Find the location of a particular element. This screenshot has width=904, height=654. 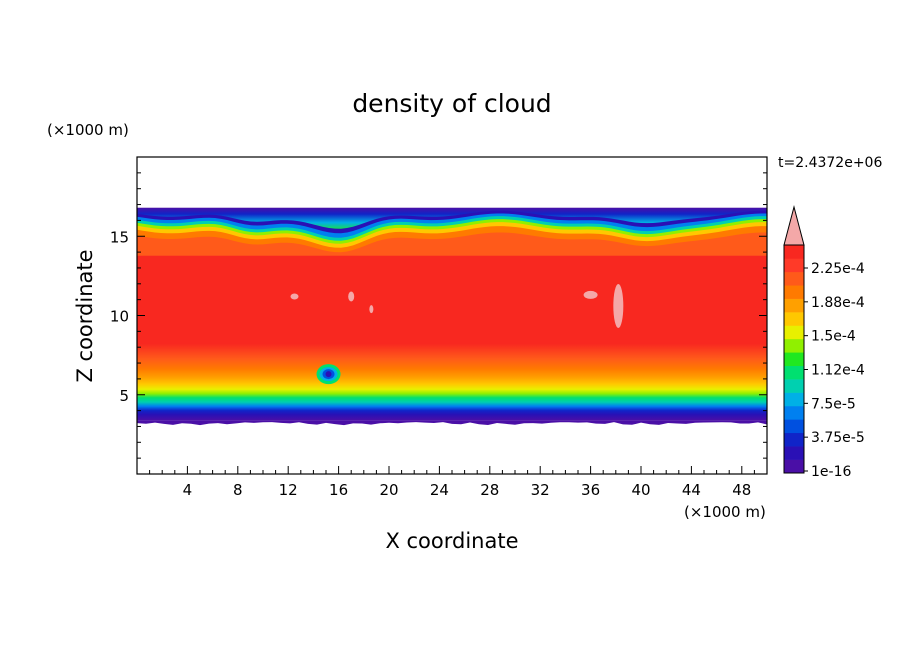

x-axis-ticks: 4 8 12 16 20 24 28 32 36 40 44 48 is located at coordinates (452, 482).